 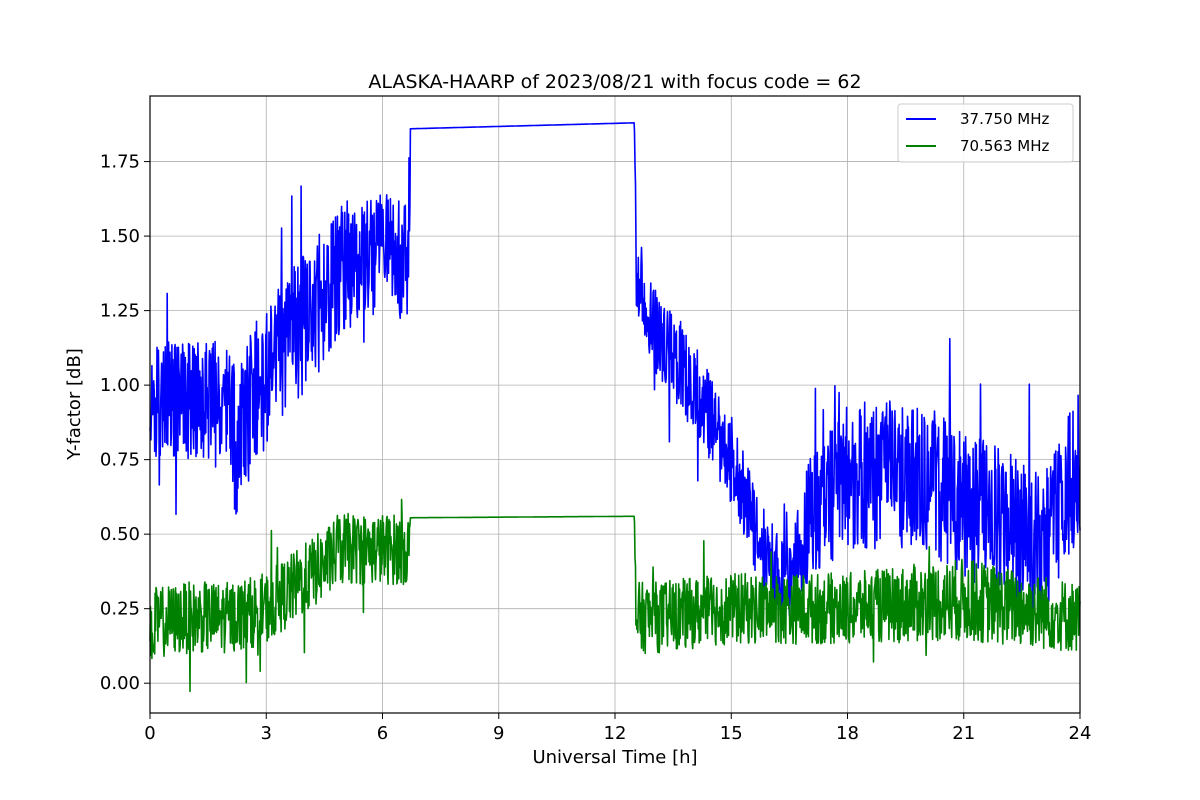 I want to click on y-tick-label: 0.25, so click(x=120, y=609).